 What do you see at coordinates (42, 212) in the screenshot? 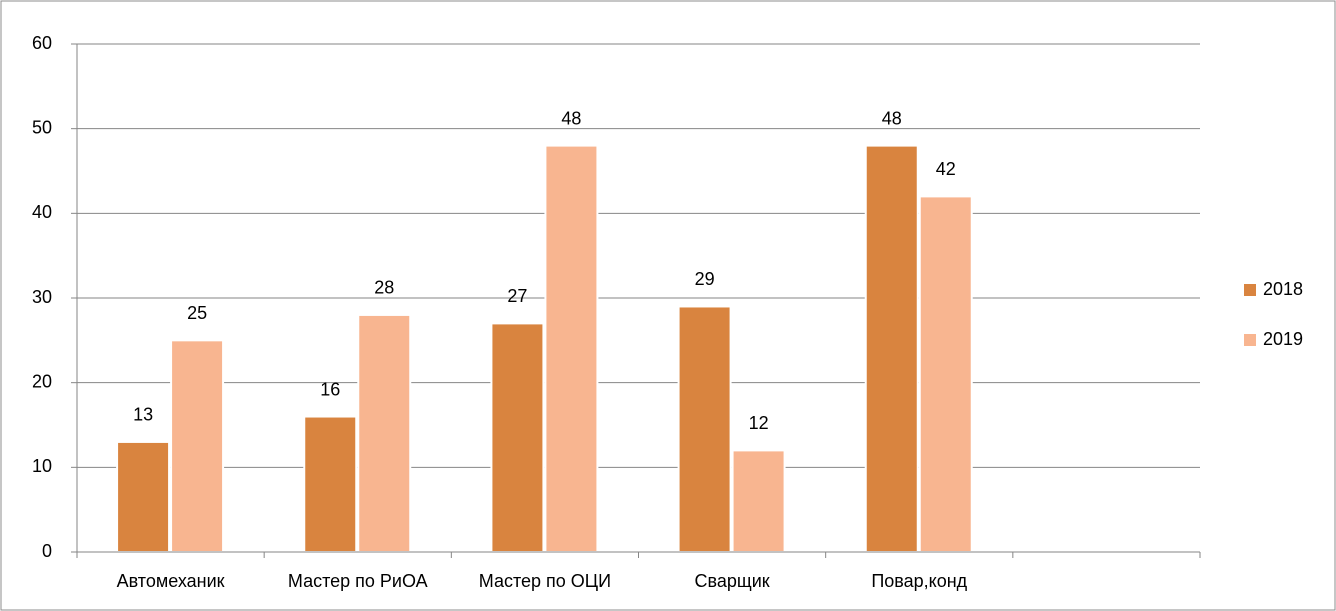
I see `y-tick-label: 40` at bounding box center [42, 212].